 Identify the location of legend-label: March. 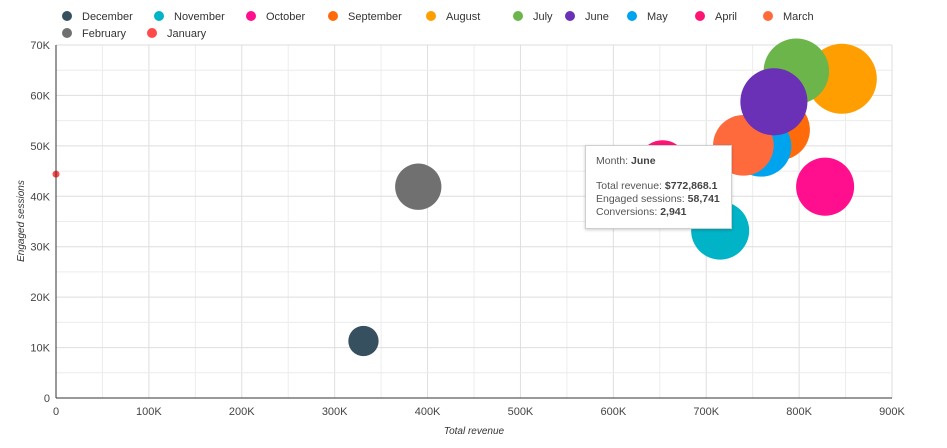
(798, 17).